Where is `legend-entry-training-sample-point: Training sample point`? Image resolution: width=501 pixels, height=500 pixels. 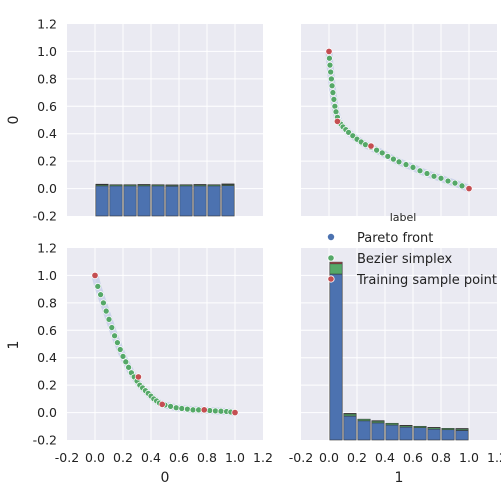
legend-entry-training-sample-point: Training sample point is located at coordinates (412, 280).